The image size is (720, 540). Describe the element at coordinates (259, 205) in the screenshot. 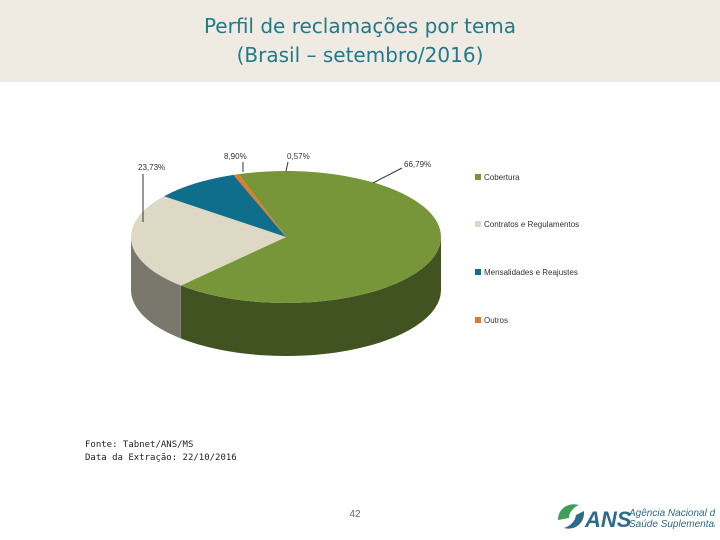

I see `pie-slice-outros` at that location.